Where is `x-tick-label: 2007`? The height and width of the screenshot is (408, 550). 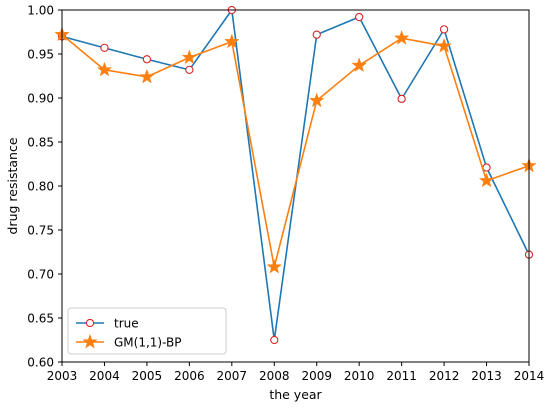 x-tick-label: 2007 is located at coordinates (232, 376).